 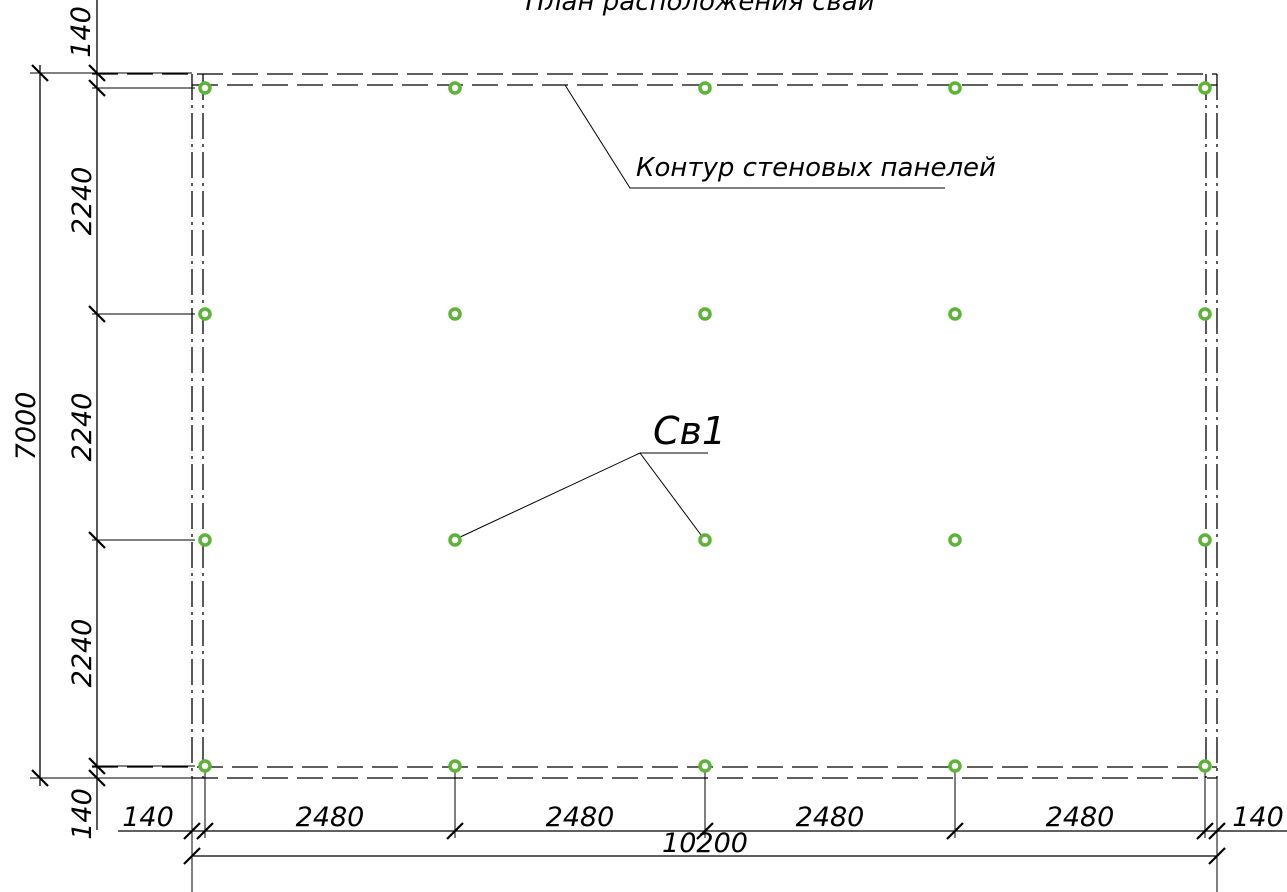 I want to click on dim-left-span-1: 2240, so click(x=82, y=201).